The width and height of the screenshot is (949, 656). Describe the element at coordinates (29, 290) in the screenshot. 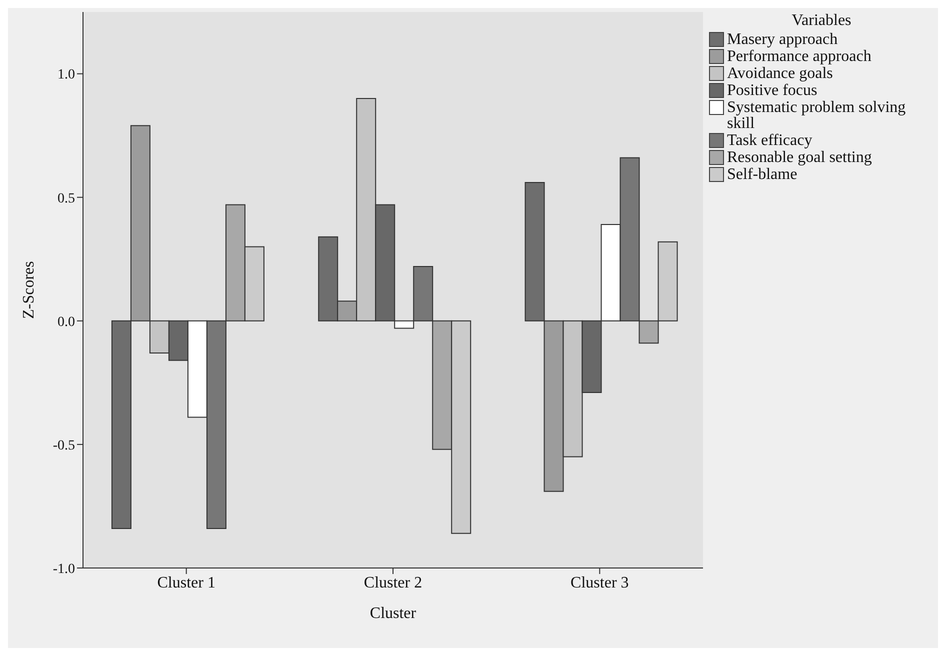

I see `y-axis-title: Z-Scores` at that location.